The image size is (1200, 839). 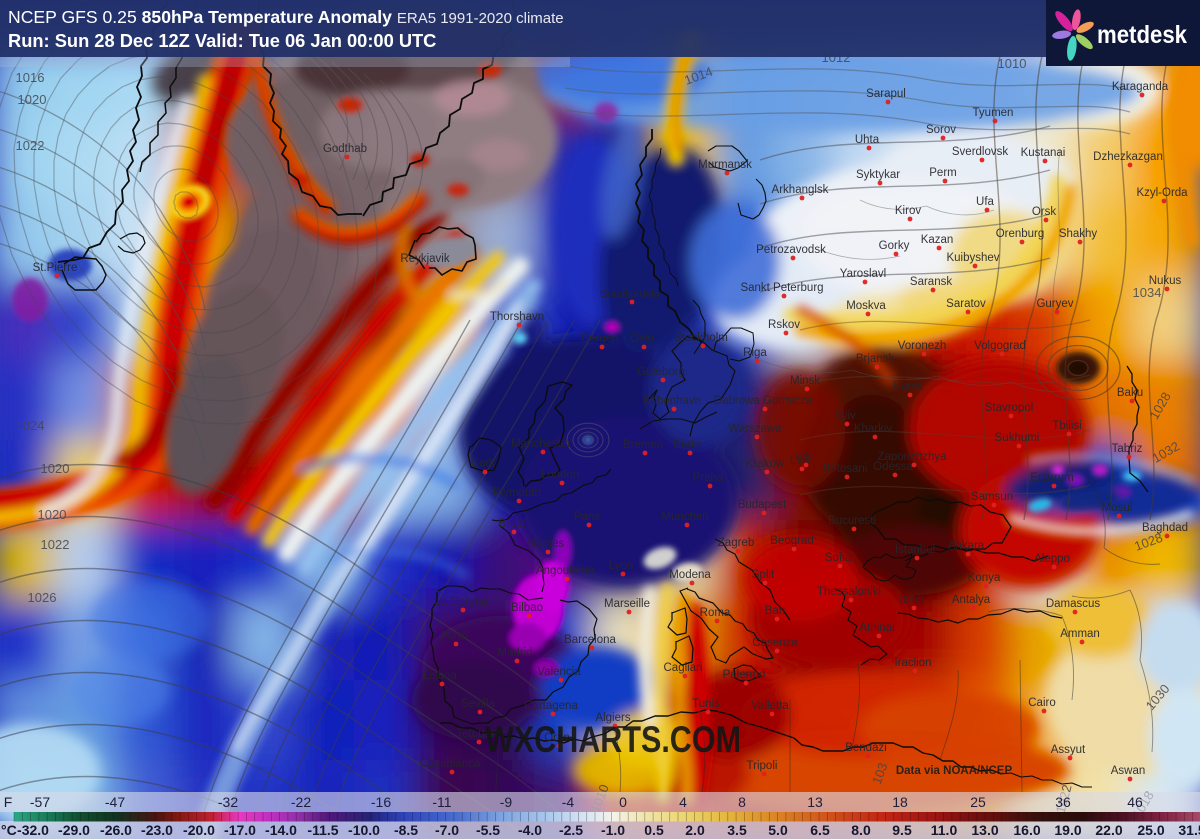 What do you see at coordinates (33, 830) in the screenshot?
I see `svg-text: -32.0` at bounding box center [33, 830].